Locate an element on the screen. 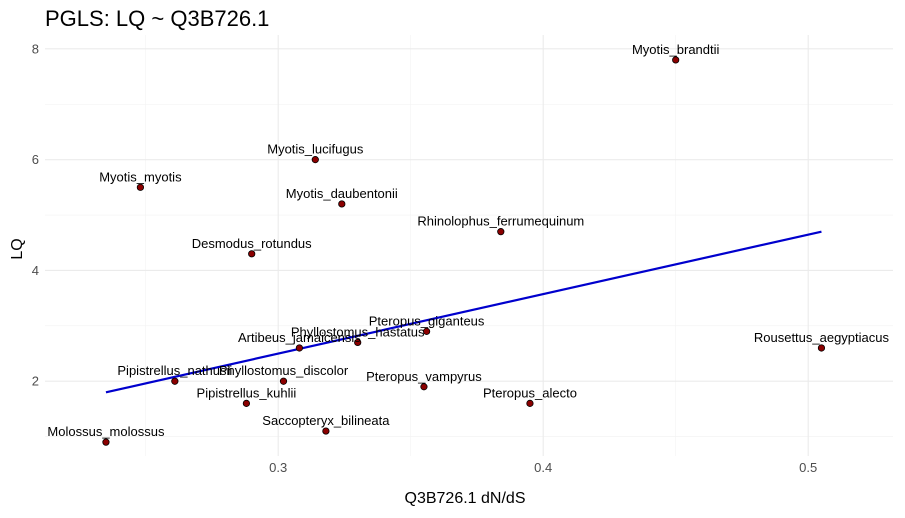  point-label: Myotis_myotis is located at coordinates (140, 176).